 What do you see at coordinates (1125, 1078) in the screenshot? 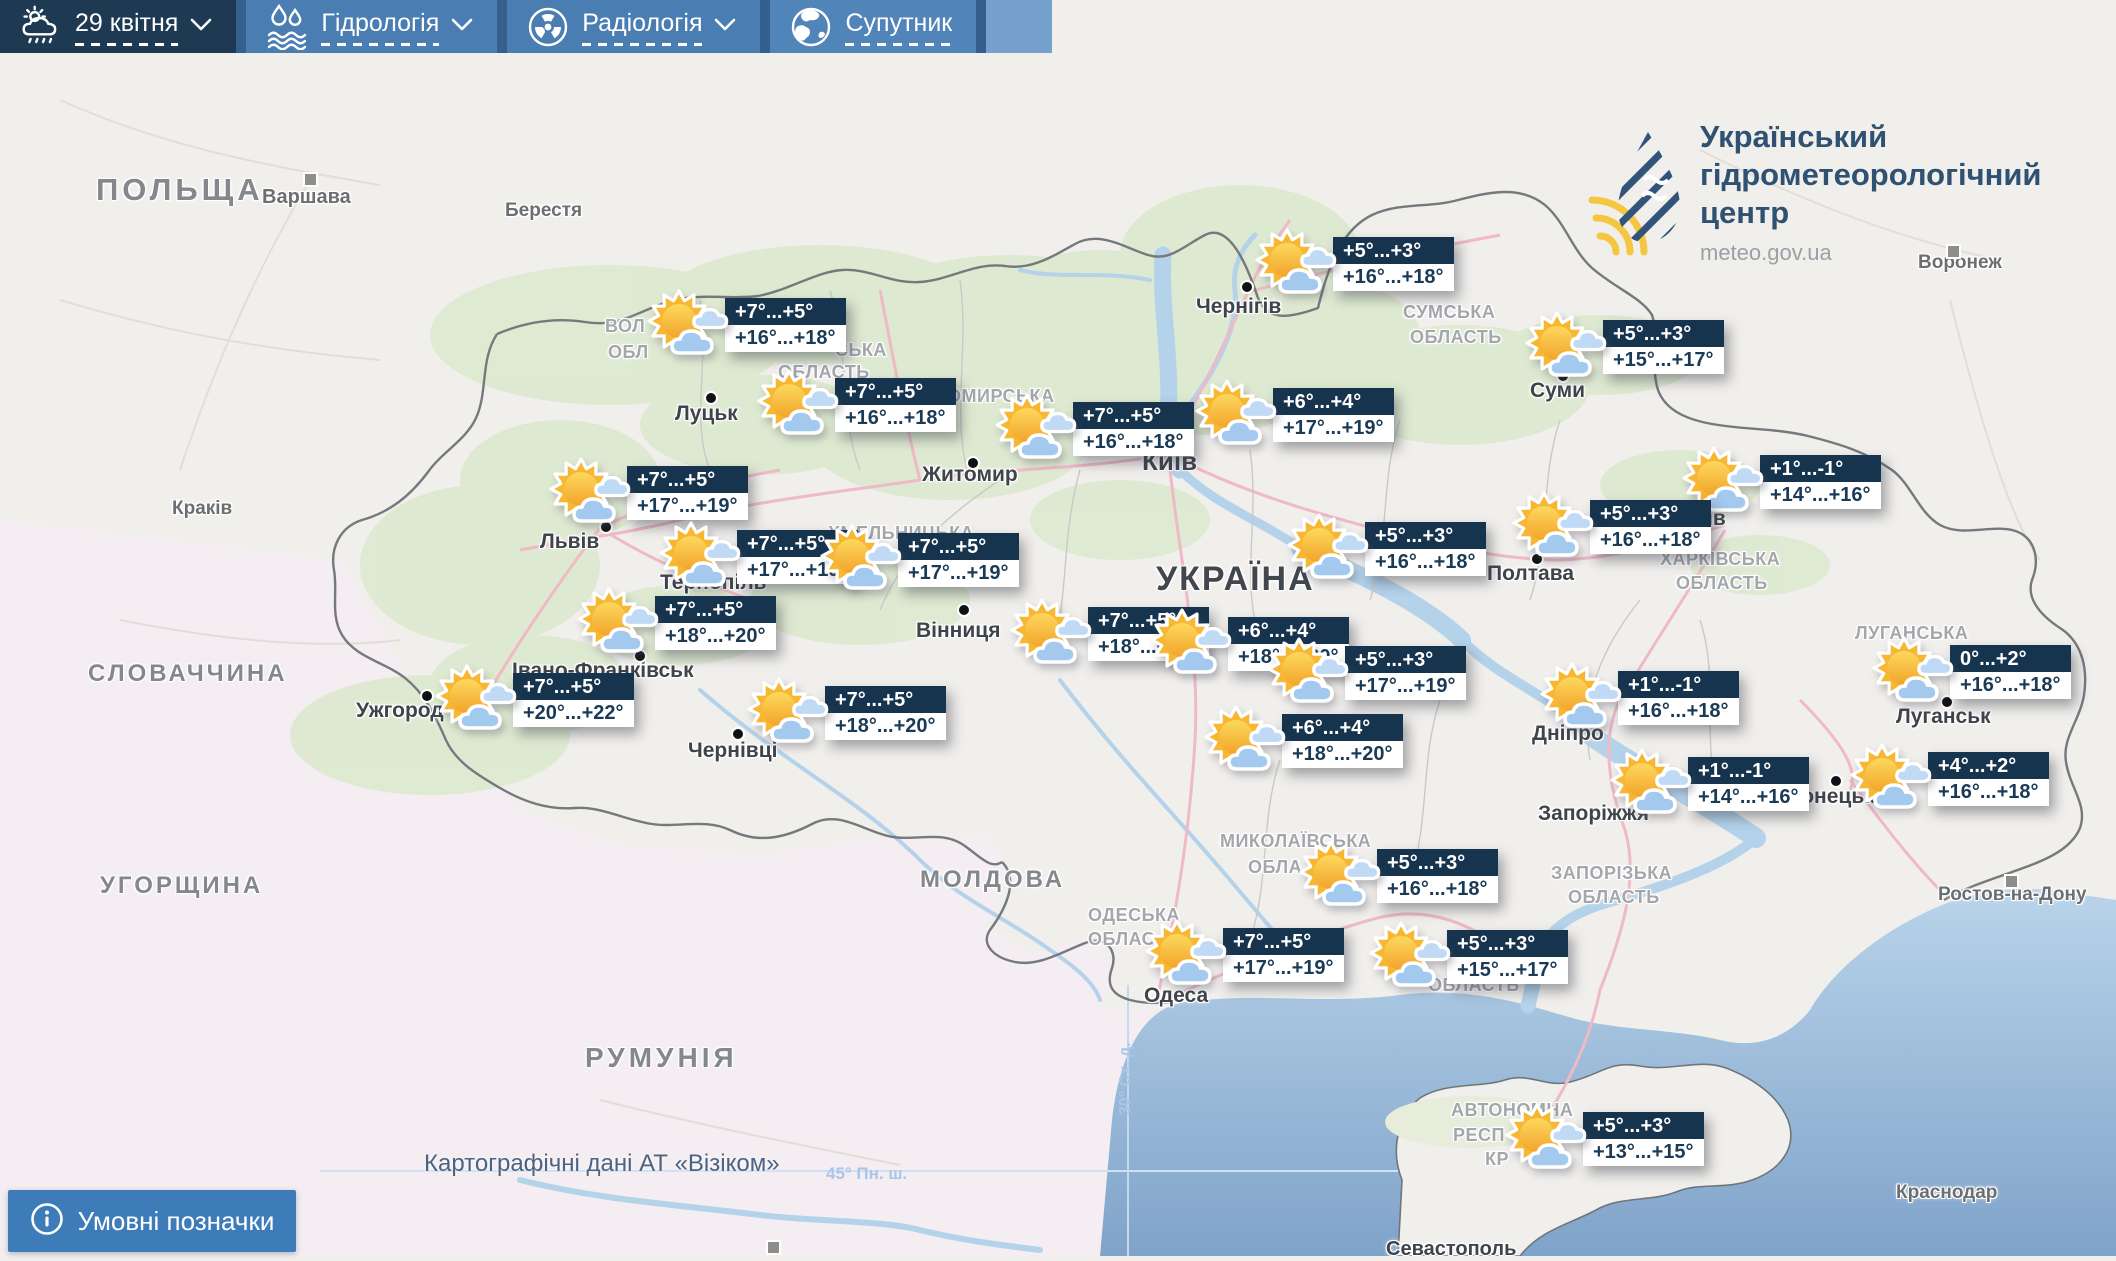
I see `longitude-label: 30° Сх. д.` at bounding box center [1125, 1078].